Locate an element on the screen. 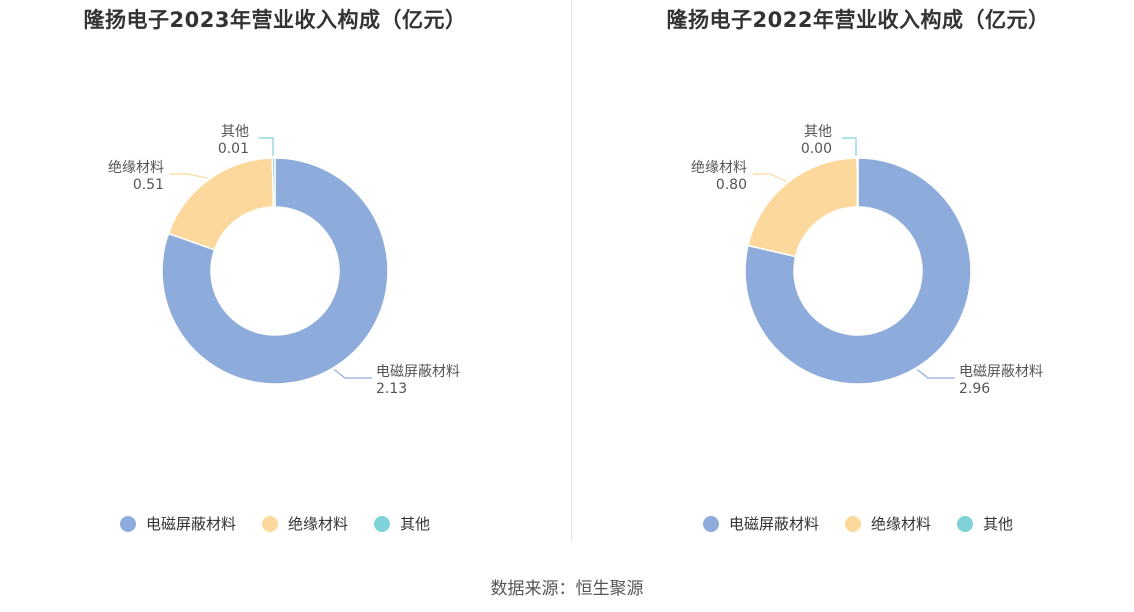 Image resolution: width=1134 pixels, height=612 pixels. slice-value-emi: 2.96 is located at coordinates (974, 389).